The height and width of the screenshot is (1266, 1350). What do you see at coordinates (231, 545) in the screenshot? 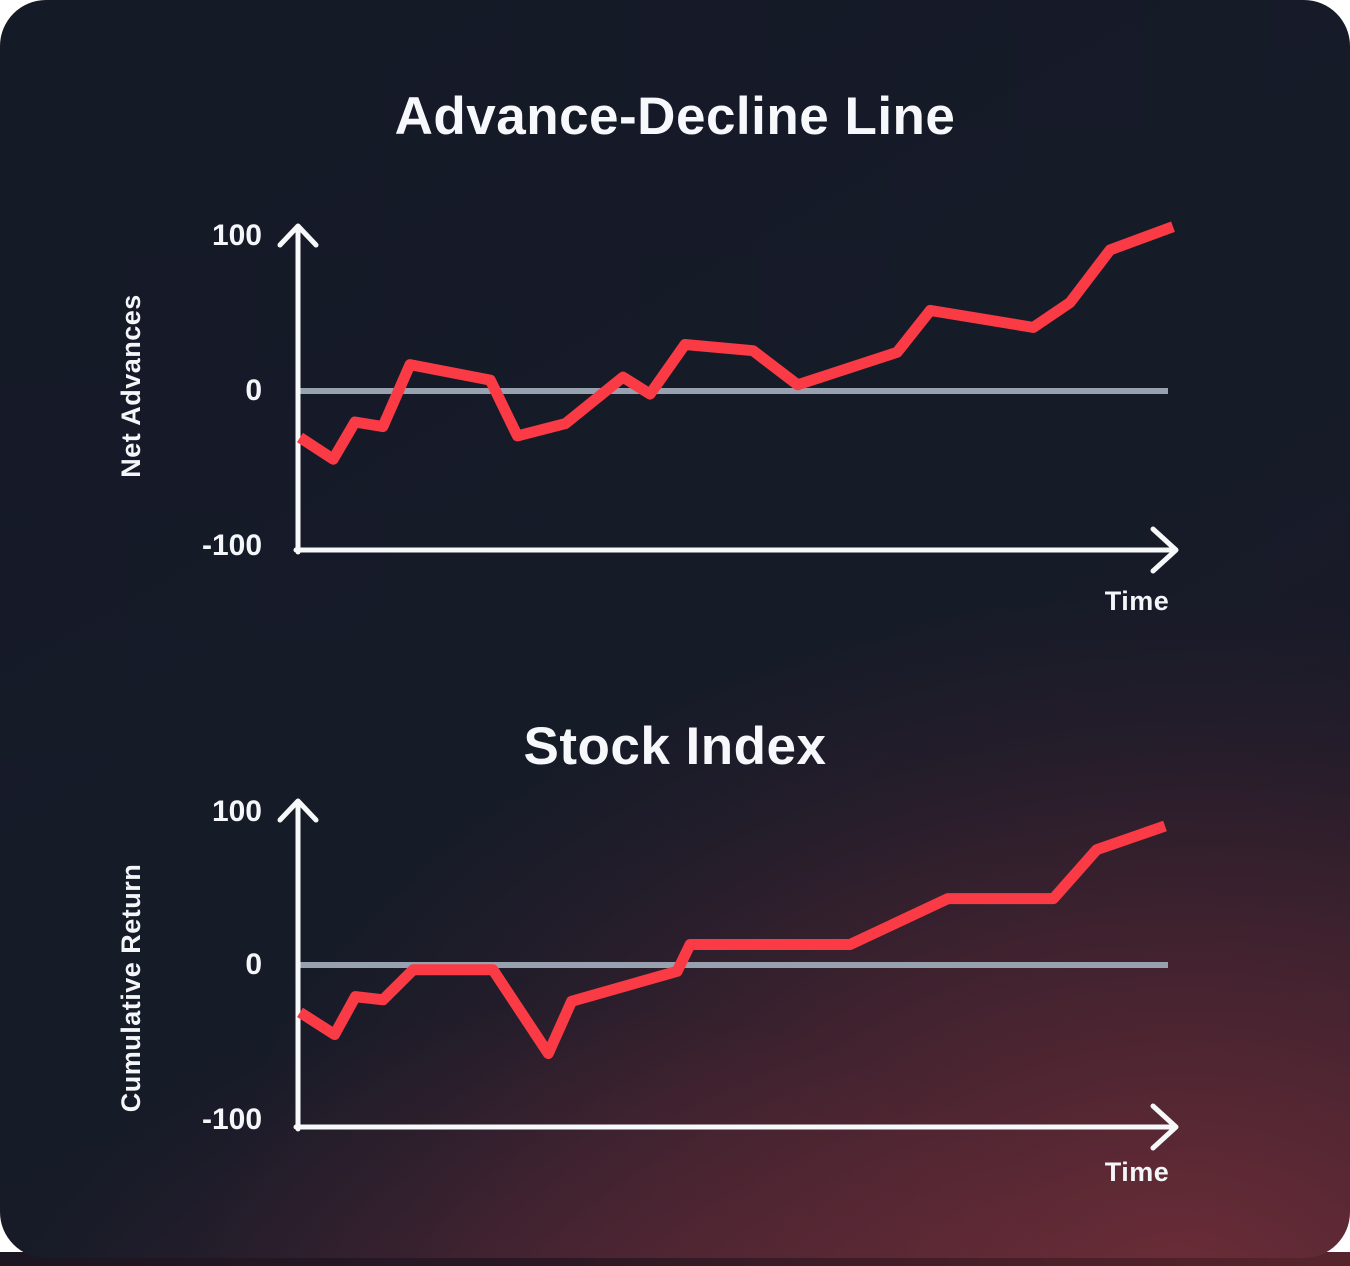
I see `y-tick-neg100: -100` at bounding box center [231, 545].